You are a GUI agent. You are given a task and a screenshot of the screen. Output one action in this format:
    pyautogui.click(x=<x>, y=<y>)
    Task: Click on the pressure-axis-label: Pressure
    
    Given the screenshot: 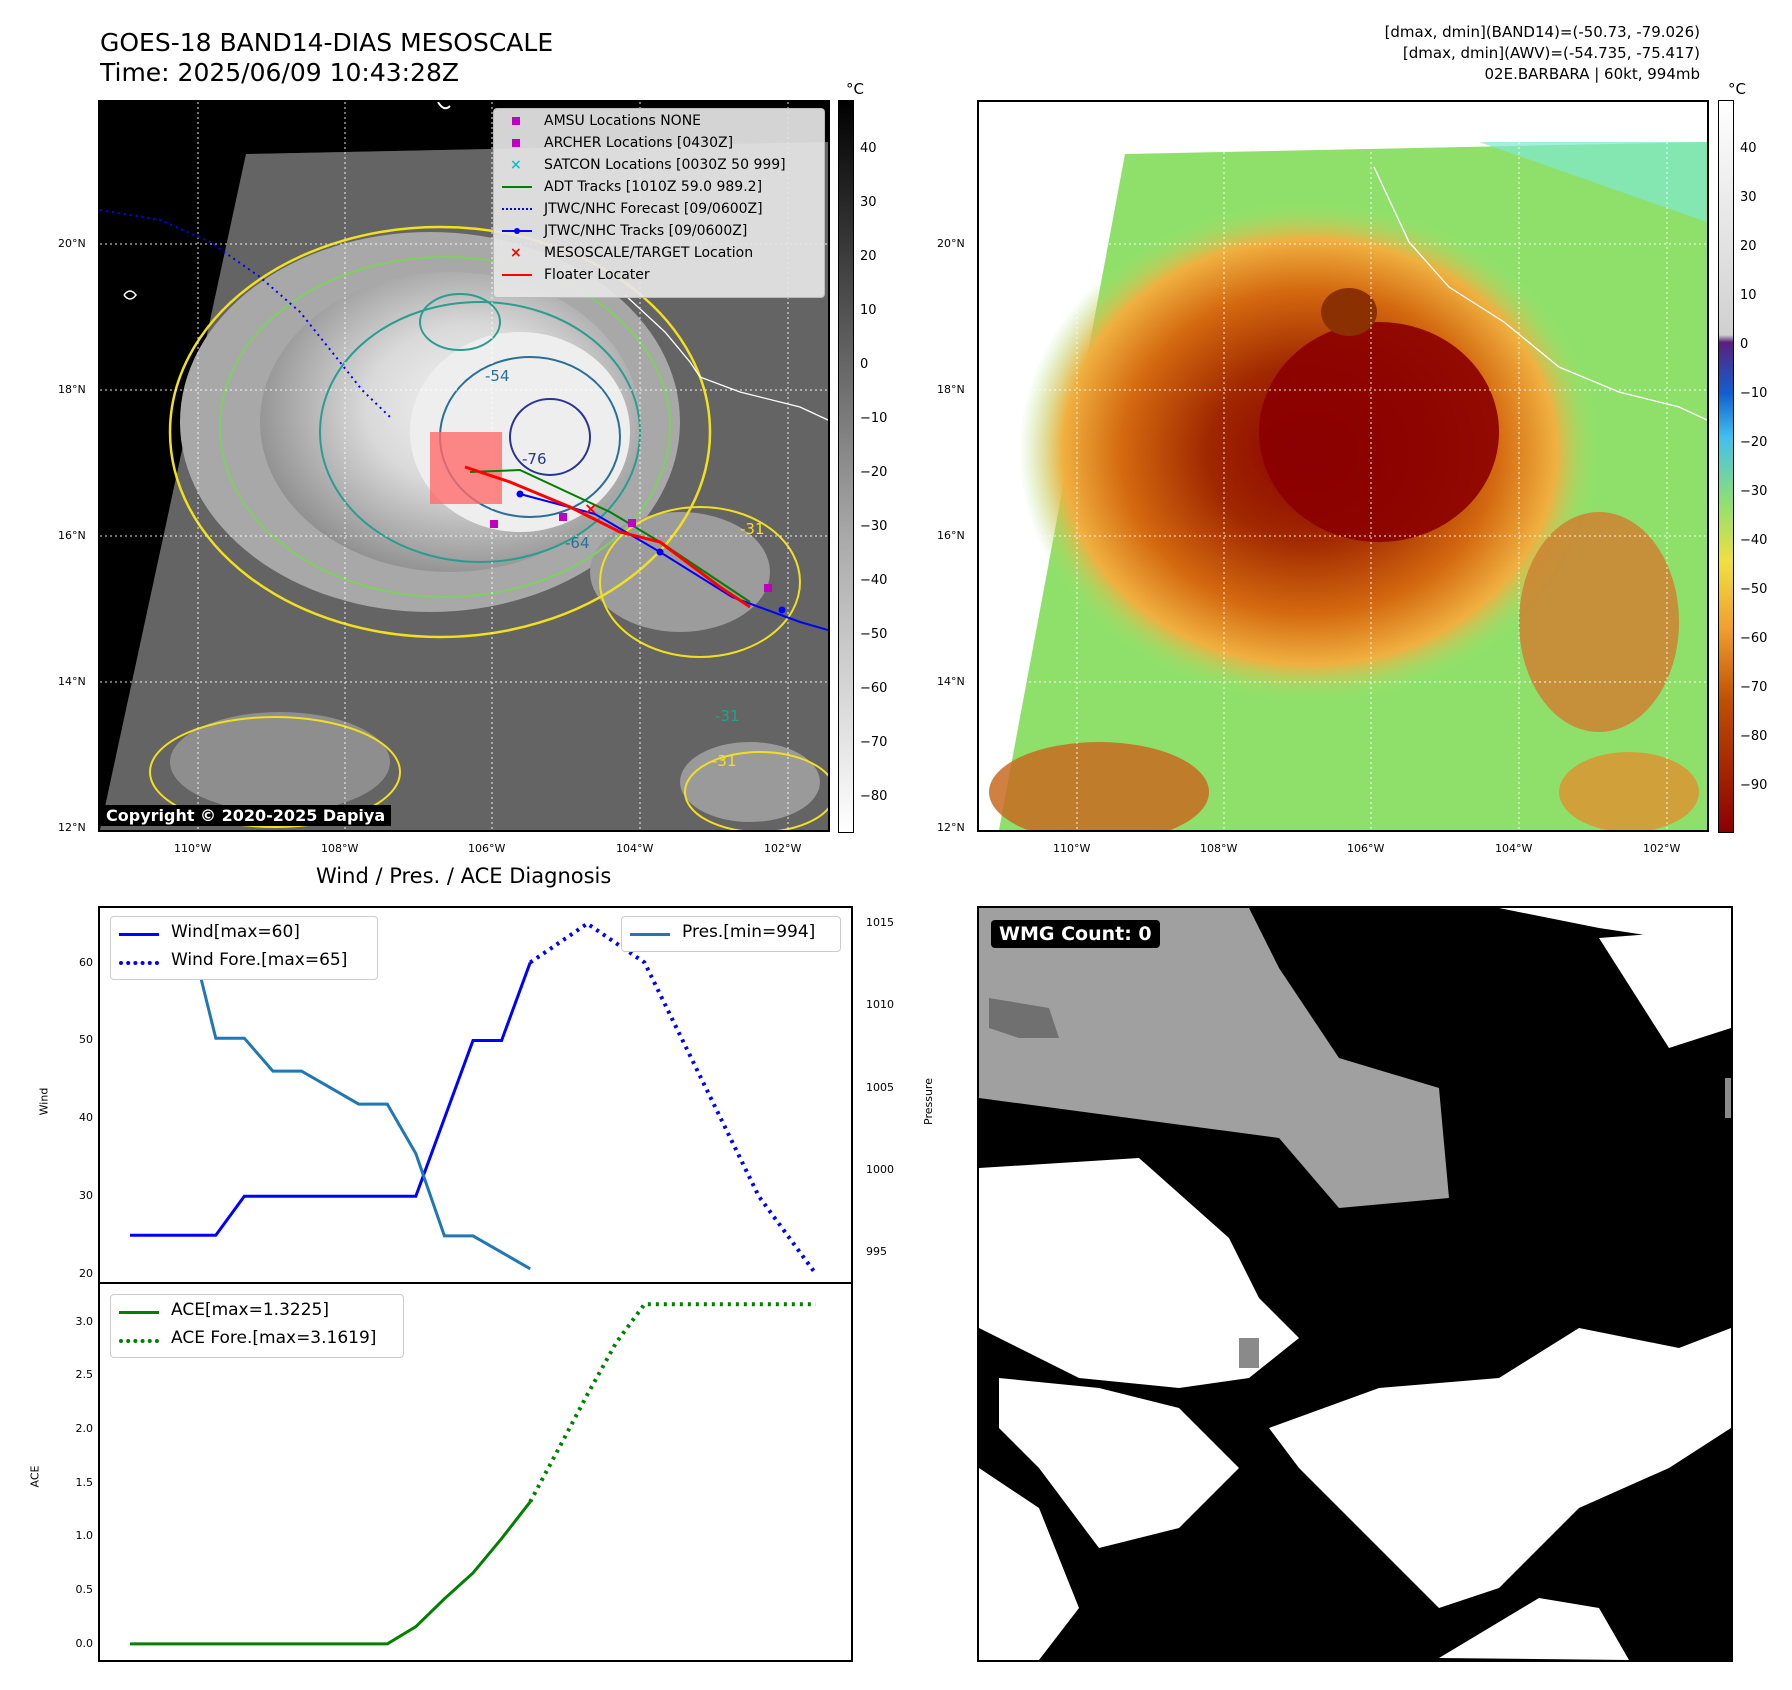 What is the action you would take?
    pyautogui.click(x=928, y=1101)
    